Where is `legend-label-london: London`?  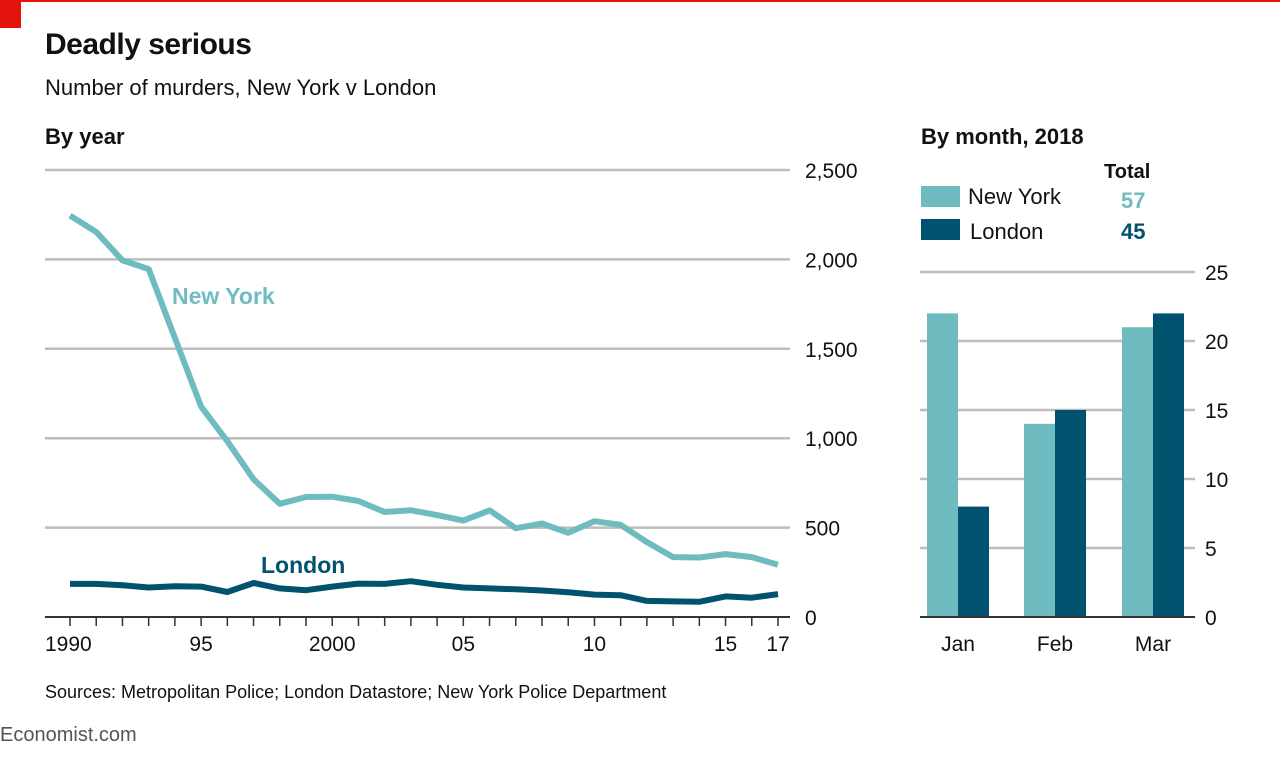
legend-label-london: London is located at coordinates (1007, 231).